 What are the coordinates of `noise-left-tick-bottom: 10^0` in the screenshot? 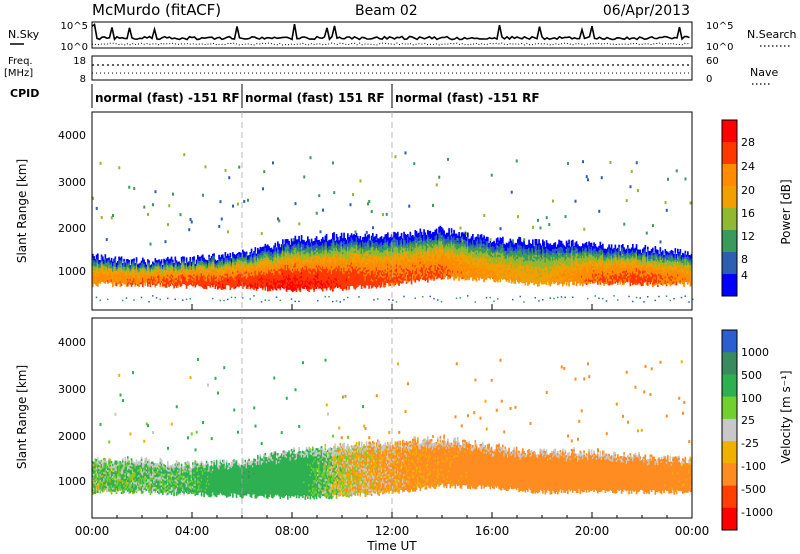 It's located at (74, 47).